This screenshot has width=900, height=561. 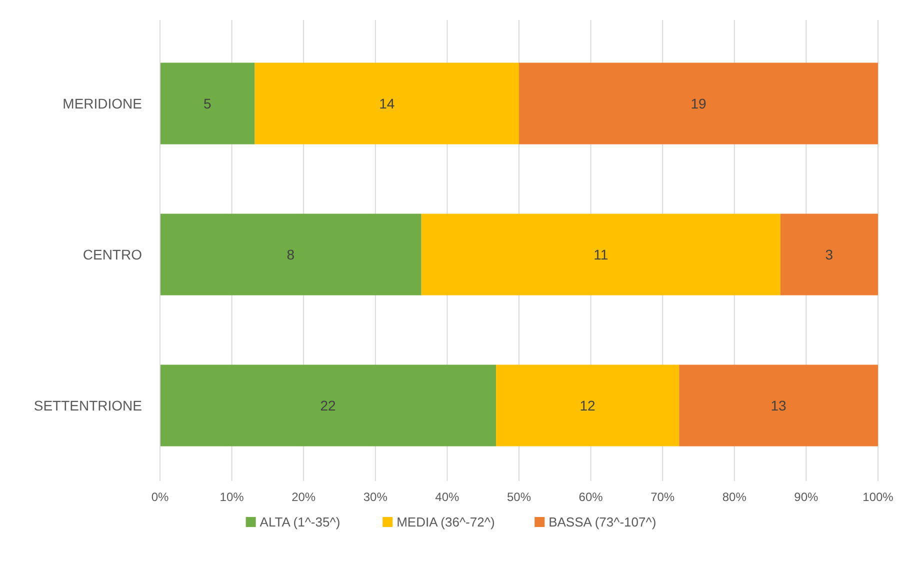 What do you see at coordinates (112, 254) in the screenshot?
I see `y-tick-label: CENTRO` at bounding box center [112, 254].